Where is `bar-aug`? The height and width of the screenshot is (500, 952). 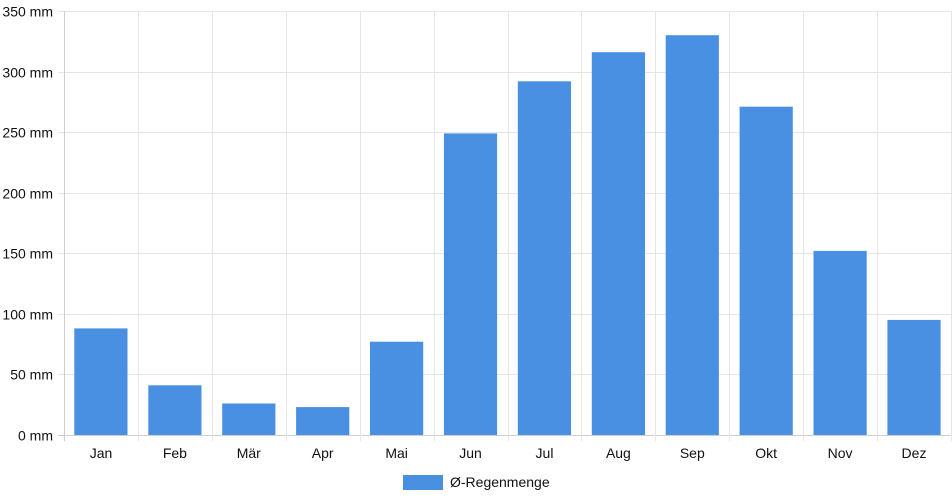 bar-aug is located at coordinates (618, 243).